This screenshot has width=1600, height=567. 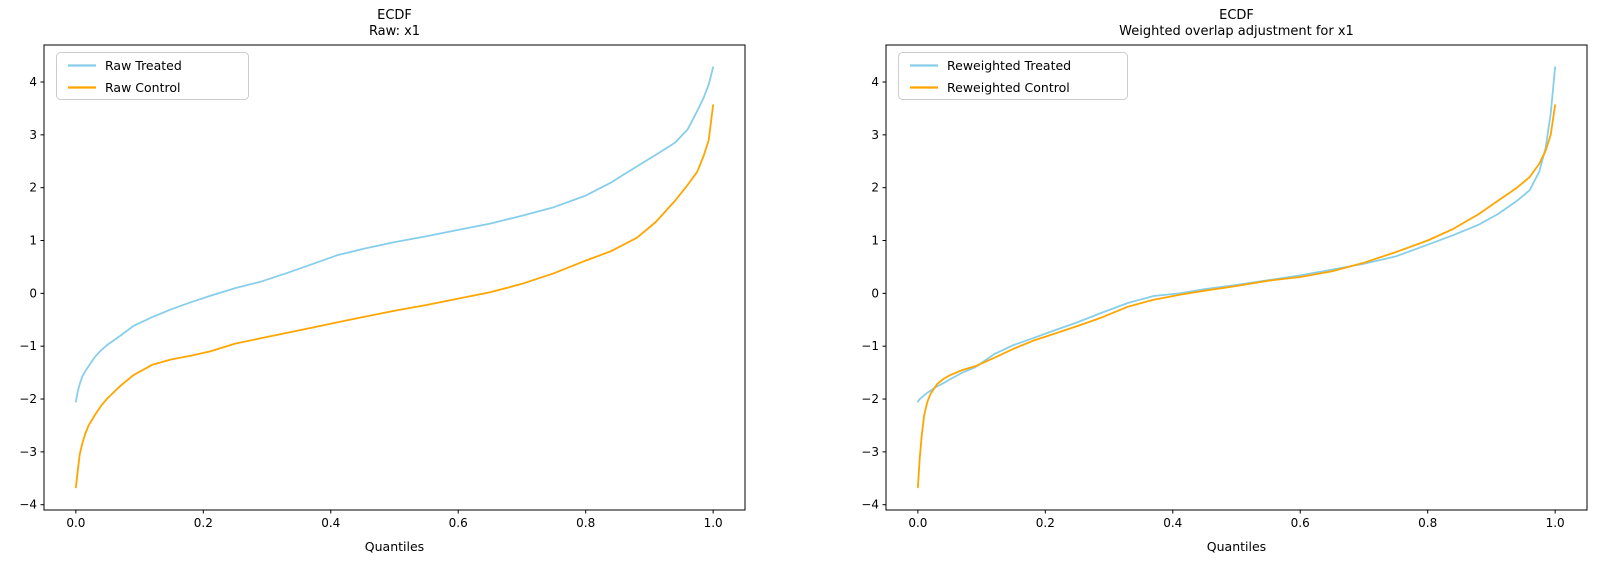 I want to click on reweighted-treated-legend-label: Reweighted Treated, so click(x=1009, y=65).